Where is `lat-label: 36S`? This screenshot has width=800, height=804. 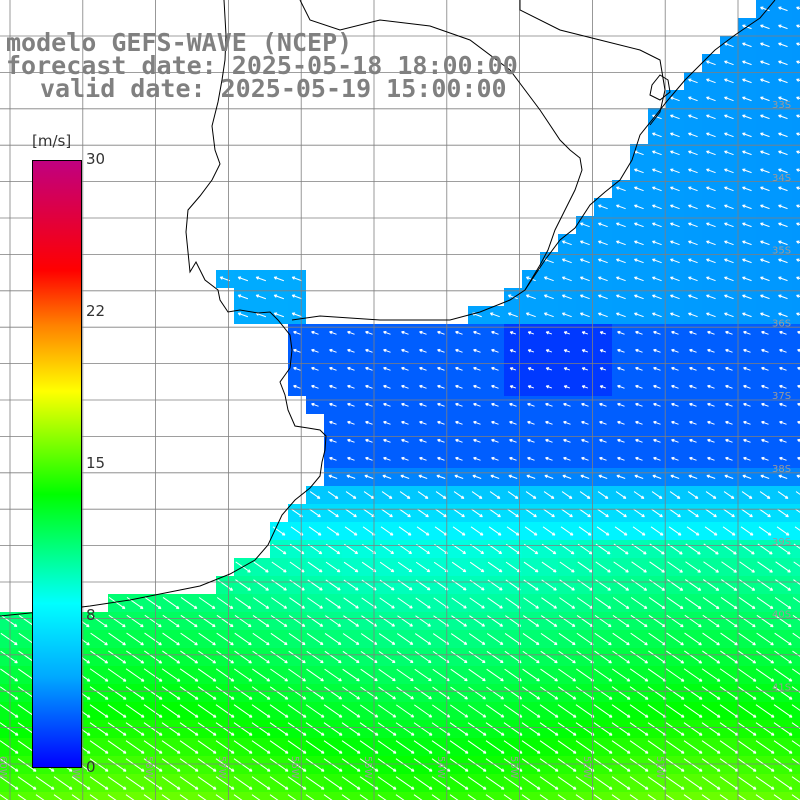
lat-label: 36S is located at coordinates (781, 323).